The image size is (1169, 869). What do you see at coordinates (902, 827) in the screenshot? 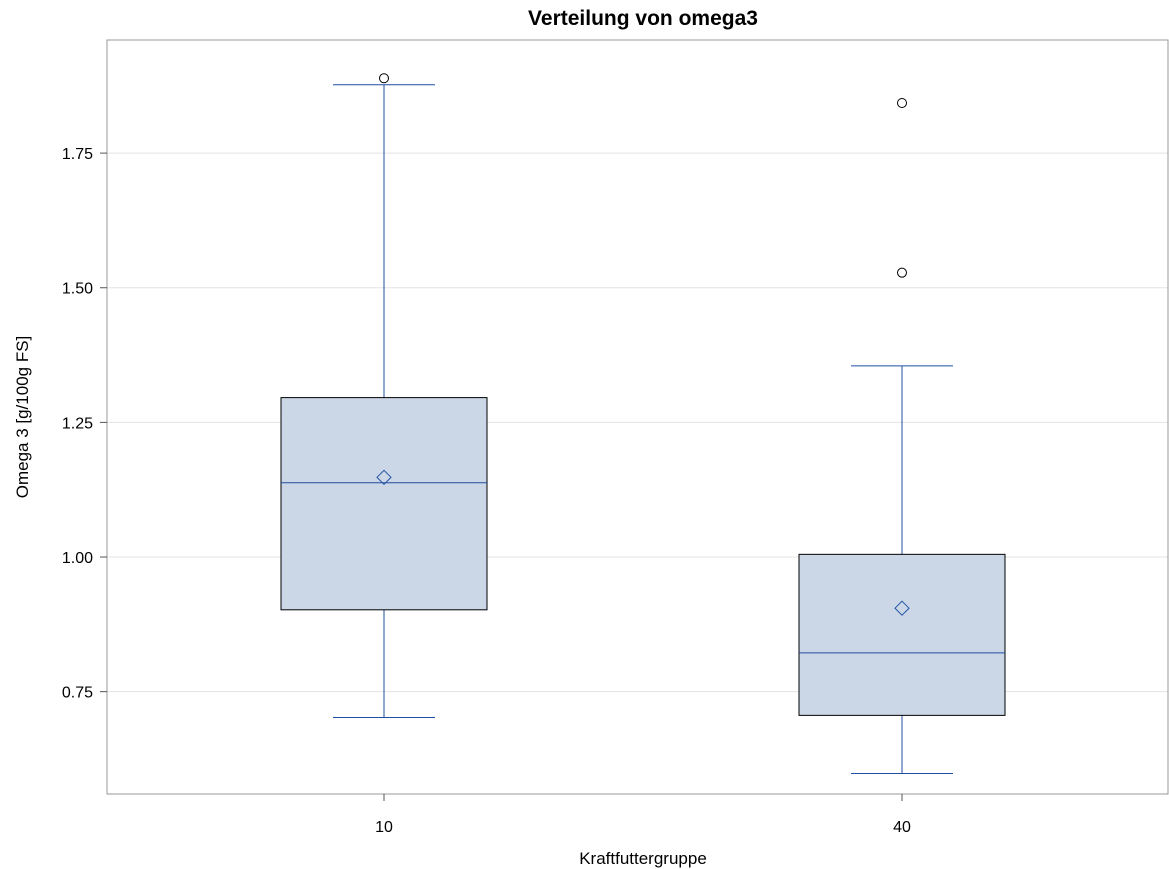
I see `x-tick-label: 40` at bounding box center [902, 827].